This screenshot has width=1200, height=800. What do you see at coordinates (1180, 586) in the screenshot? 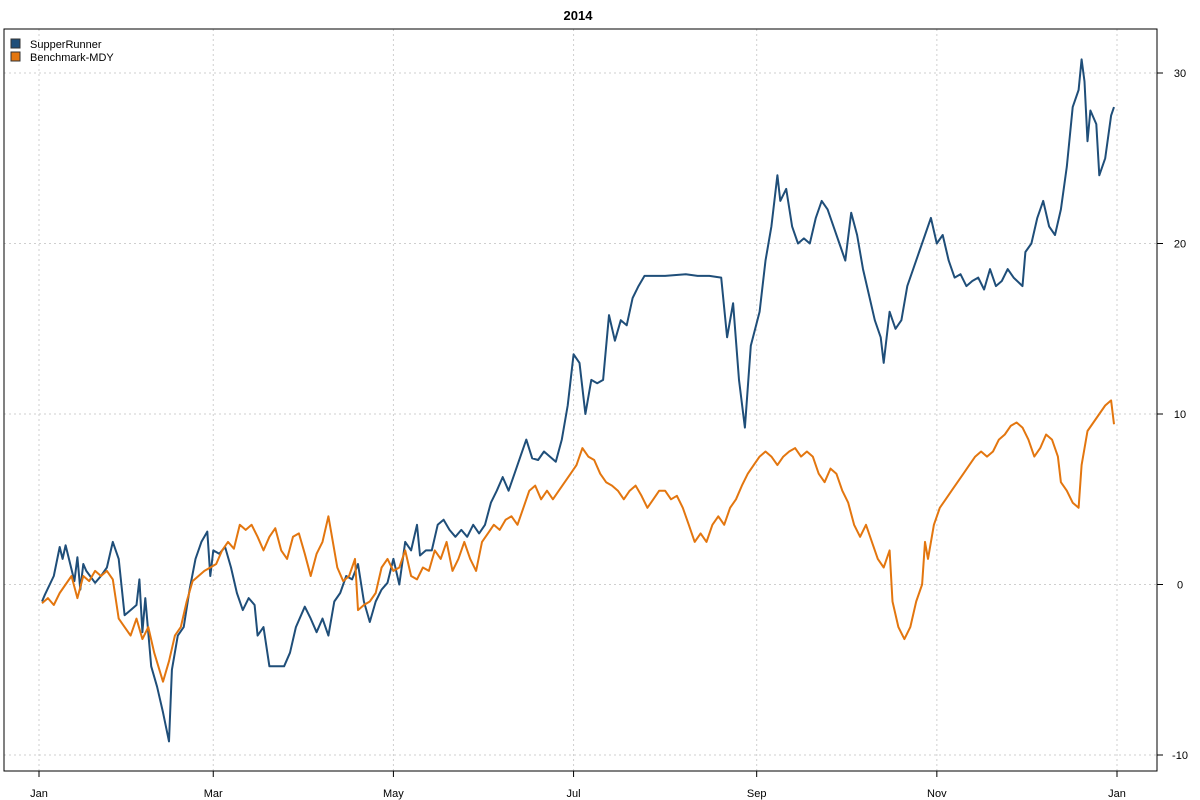
I see `y-tick-label: 0` at bounding box center [1180, 586].